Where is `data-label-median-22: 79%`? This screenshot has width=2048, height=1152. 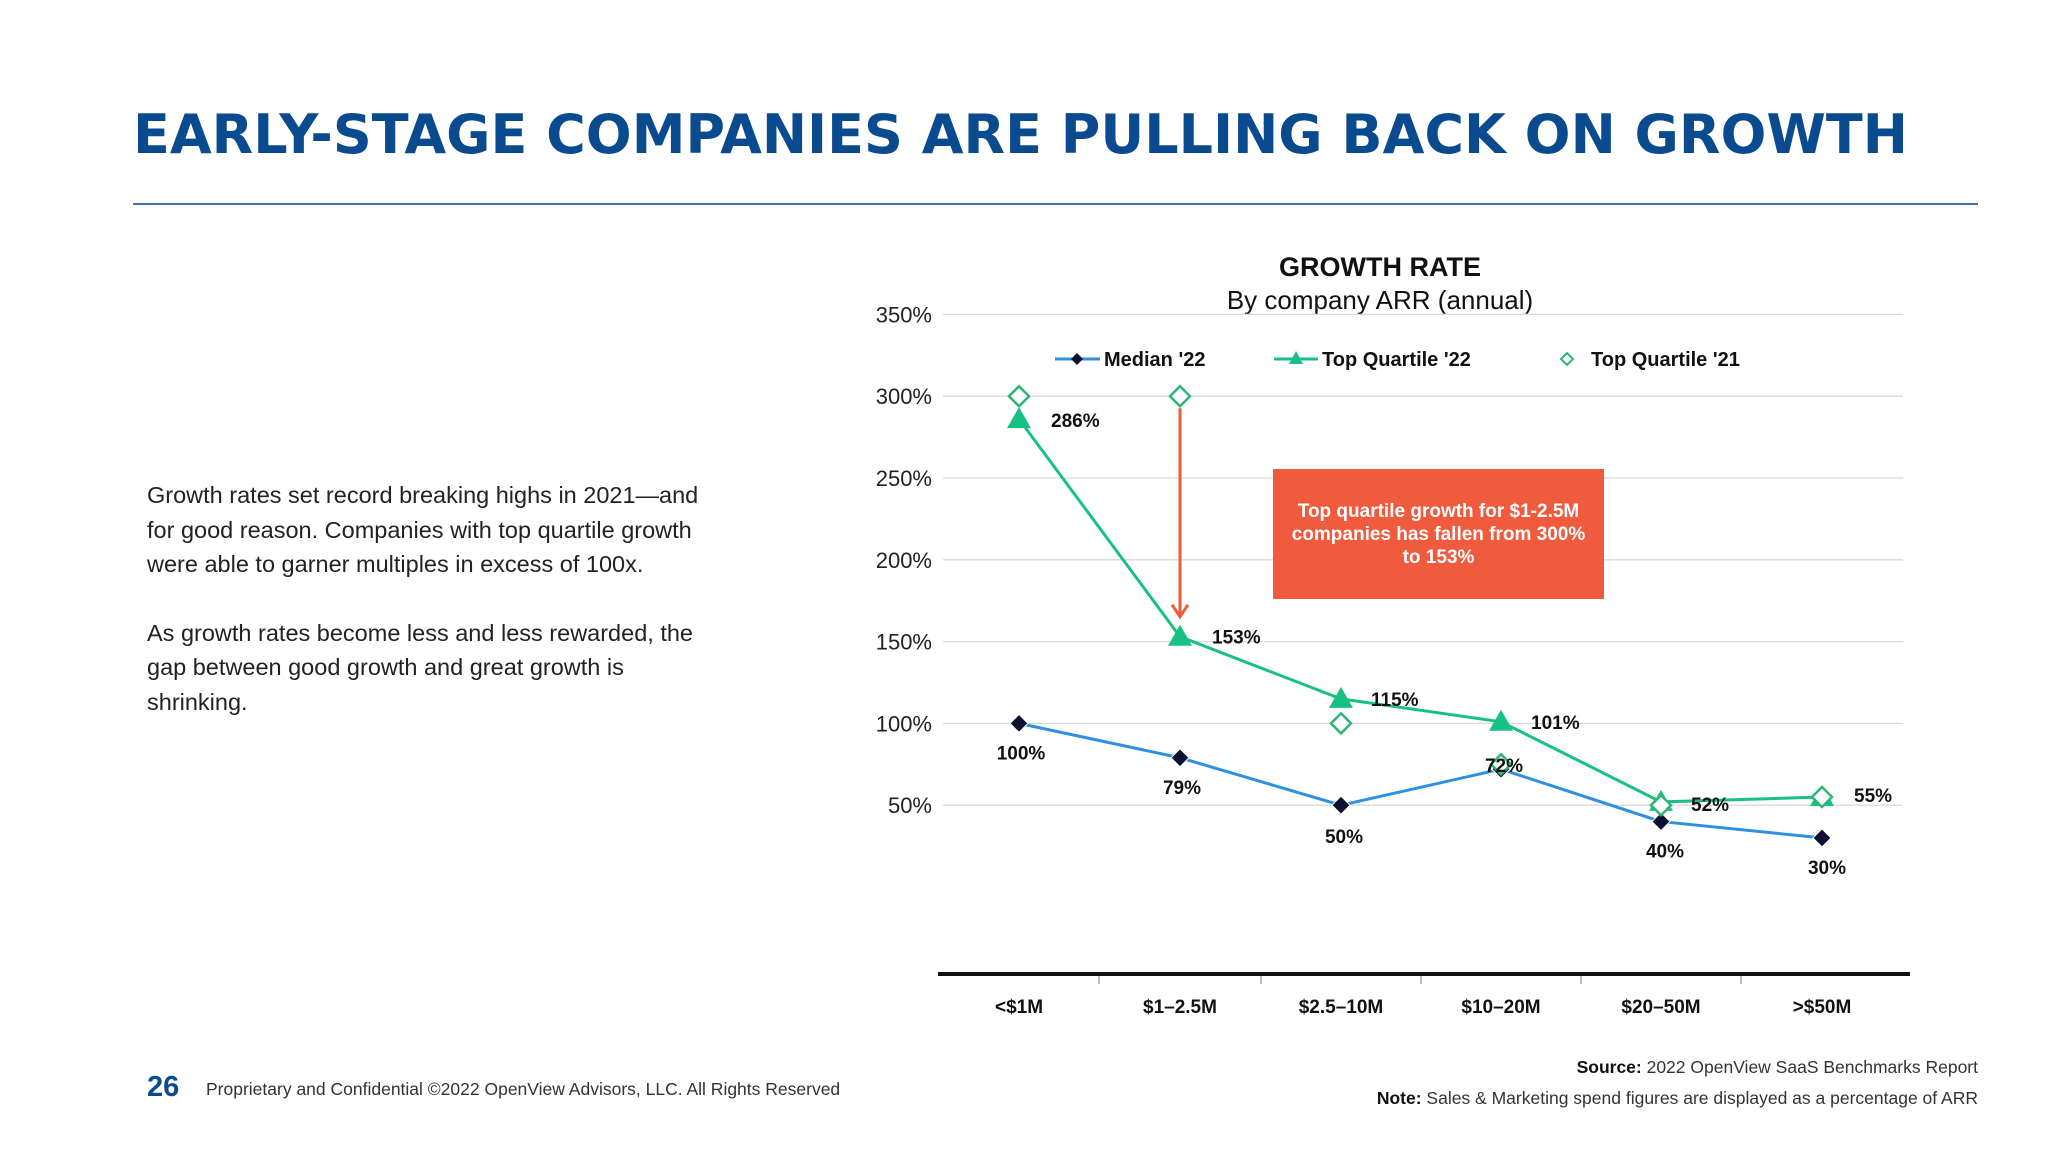
data-label-median-22: 79% is located at coordinates (1182, 788).